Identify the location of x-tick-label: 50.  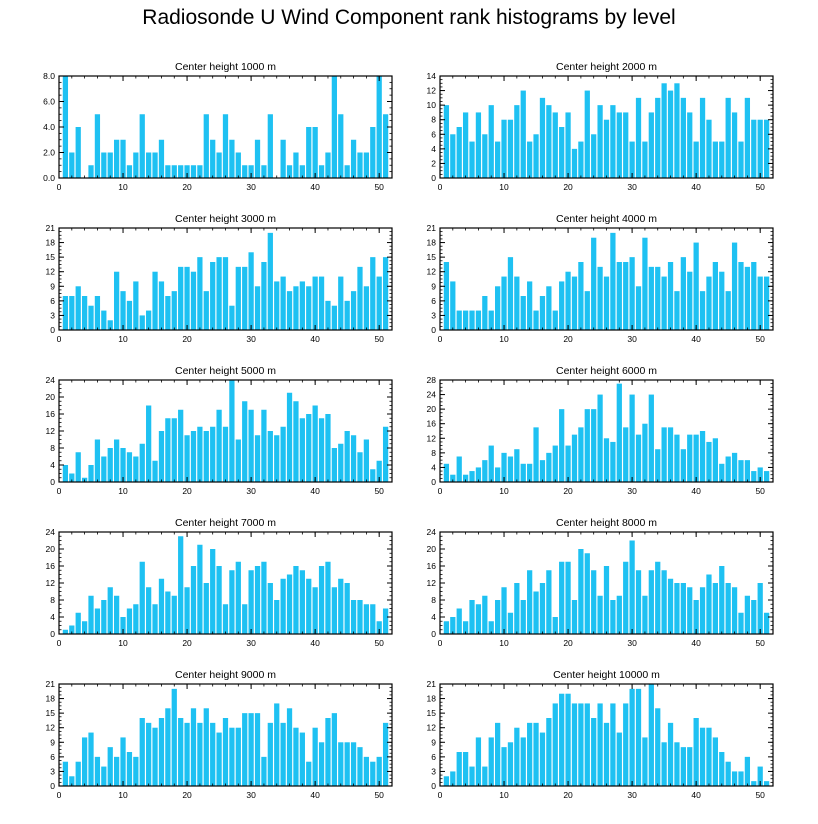
(760, 187).